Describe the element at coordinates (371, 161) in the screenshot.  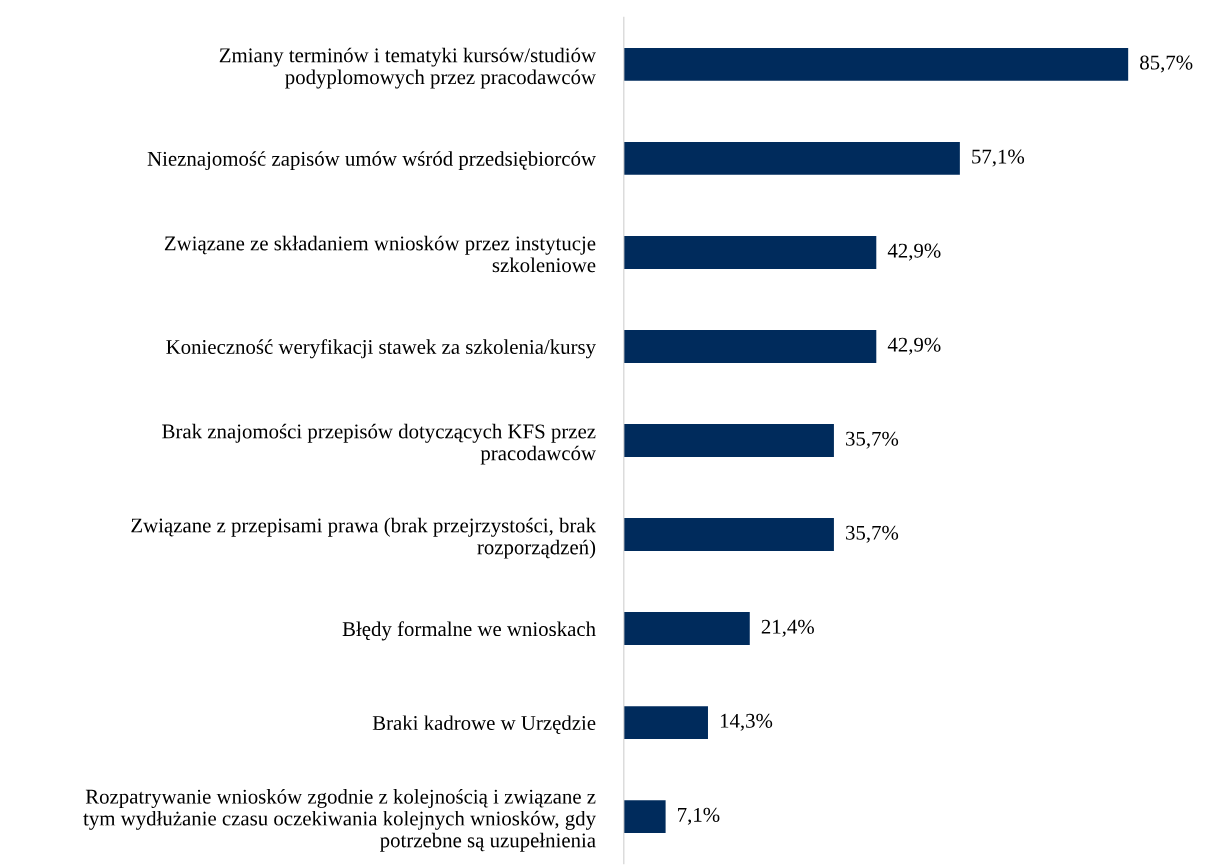
I see `y-tick-label: Nieznajomość zapisów umów wśród przedsiębiorców` at that location.